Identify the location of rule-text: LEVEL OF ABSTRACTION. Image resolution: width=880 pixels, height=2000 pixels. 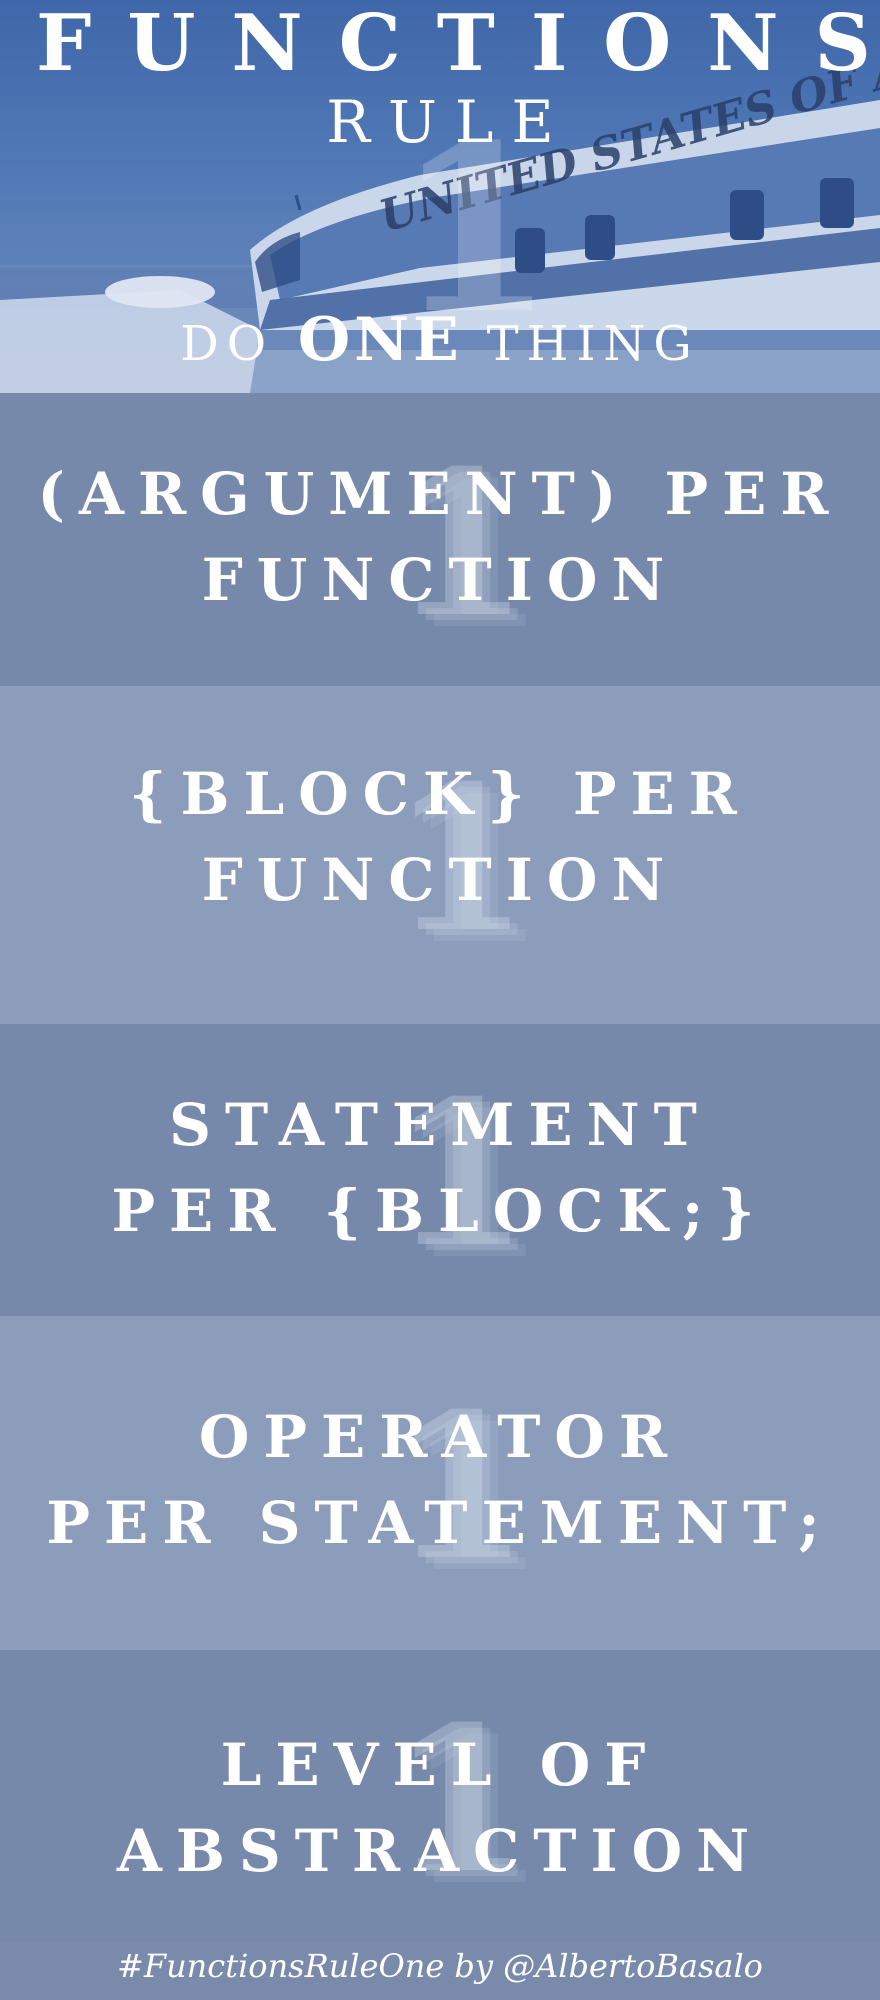
(440, 1808).